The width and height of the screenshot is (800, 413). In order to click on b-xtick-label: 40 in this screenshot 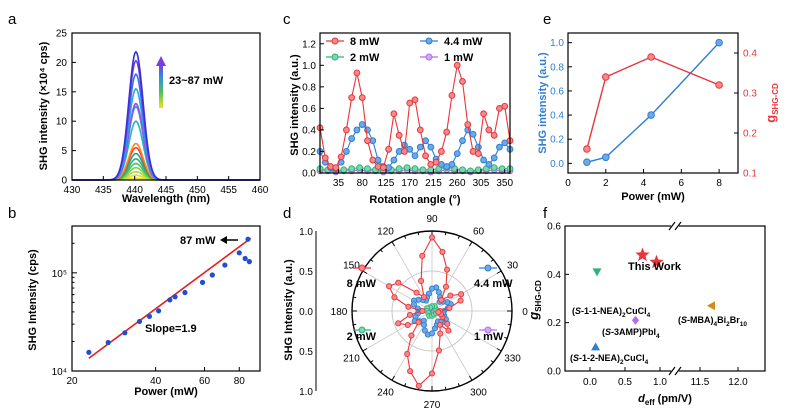, I will do `click(156, 381)`.